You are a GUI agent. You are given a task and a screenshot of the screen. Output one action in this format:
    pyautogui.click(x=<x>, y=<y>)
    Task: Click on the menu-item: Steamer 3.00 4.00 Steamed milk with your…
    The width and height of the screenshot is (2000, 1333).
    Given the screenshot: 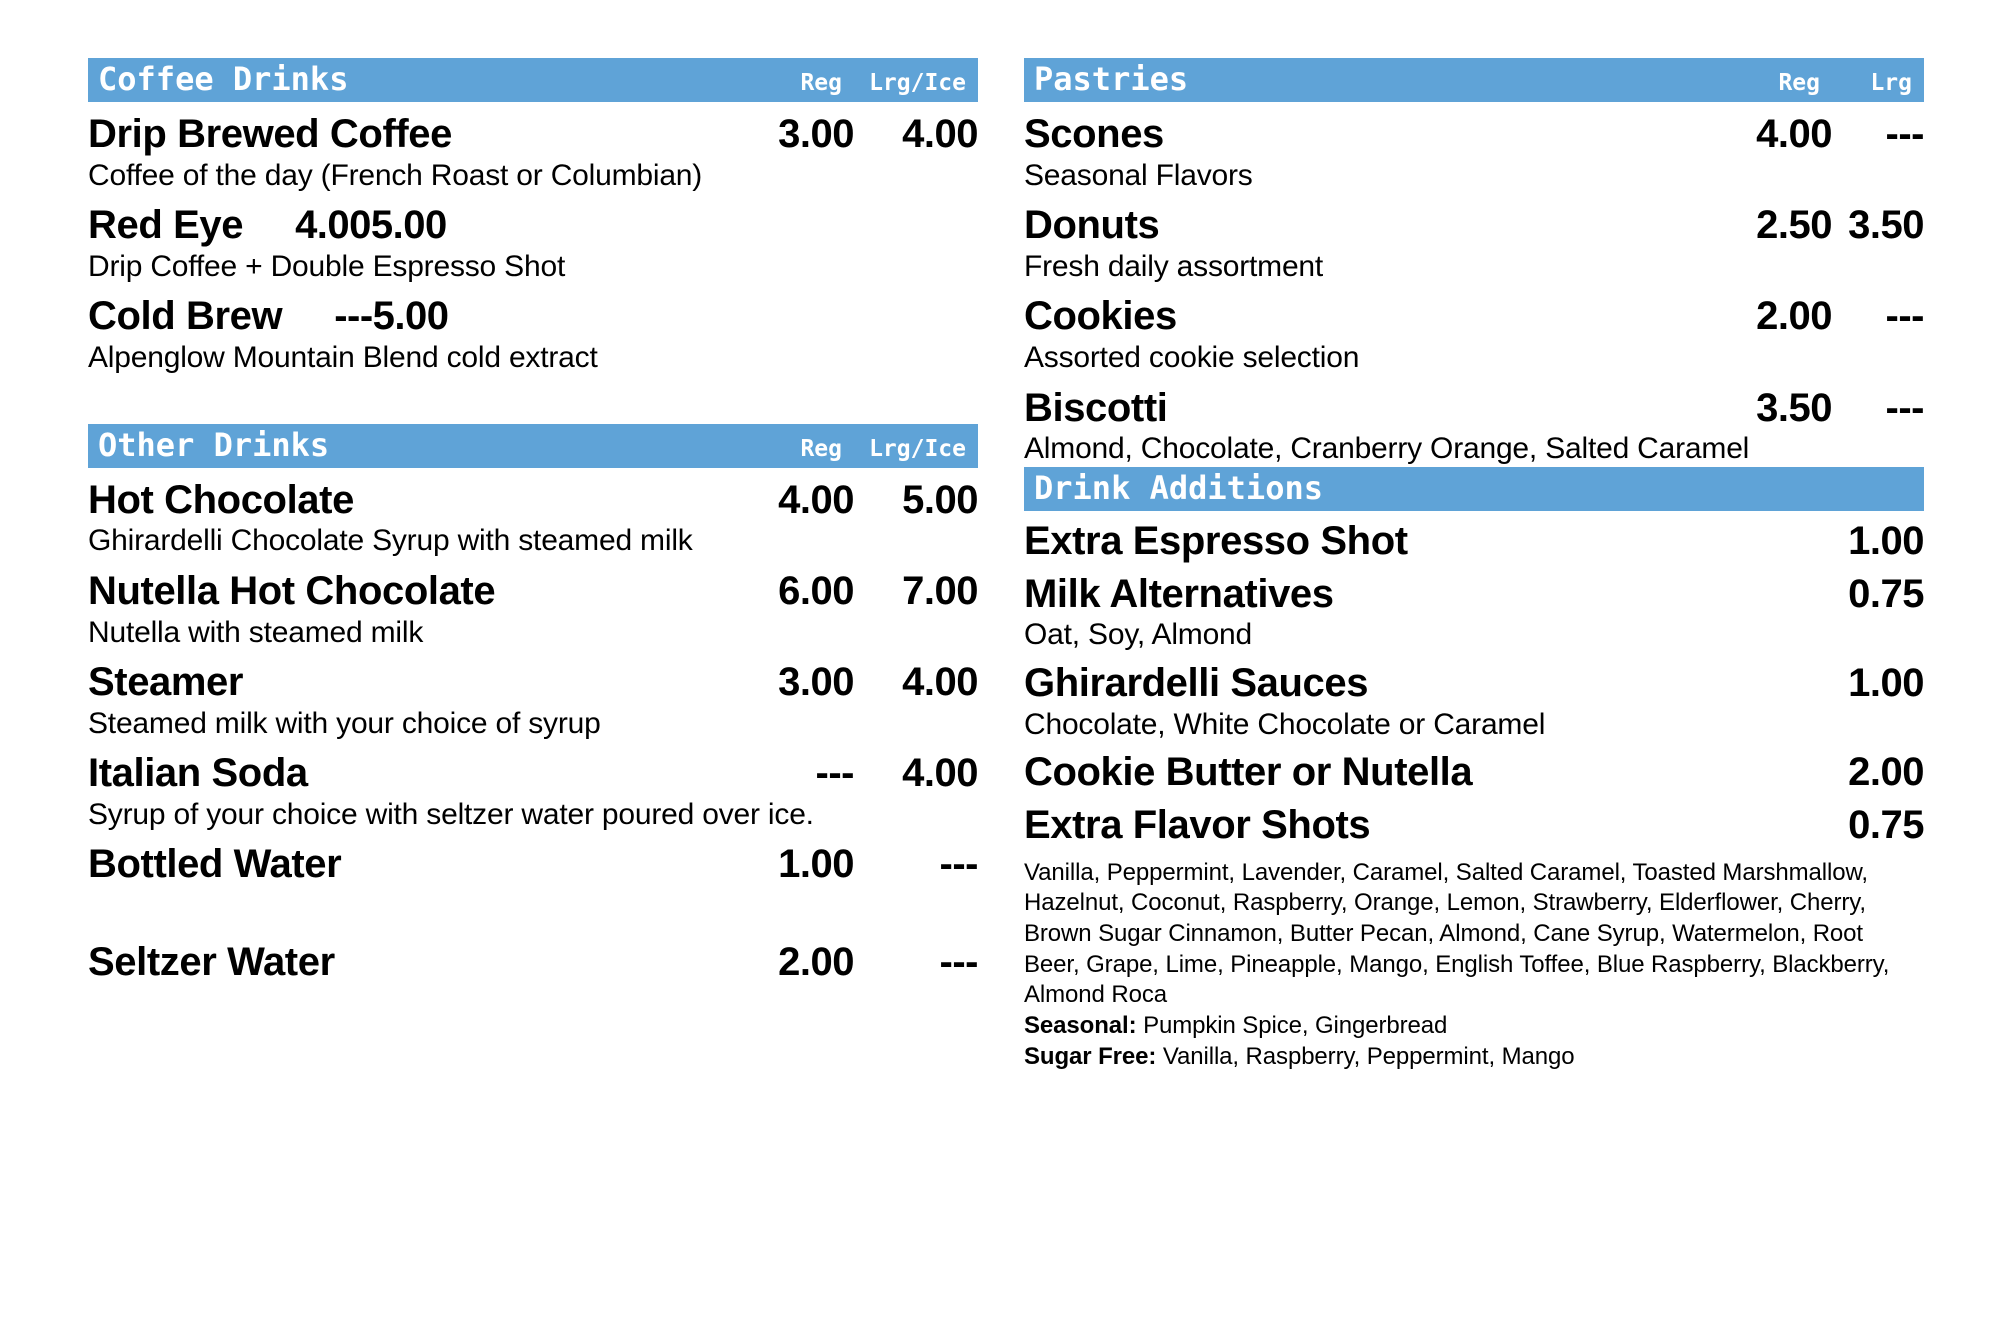 What is the action you would take?
    pyautogui.click(x=533, y=700)
    